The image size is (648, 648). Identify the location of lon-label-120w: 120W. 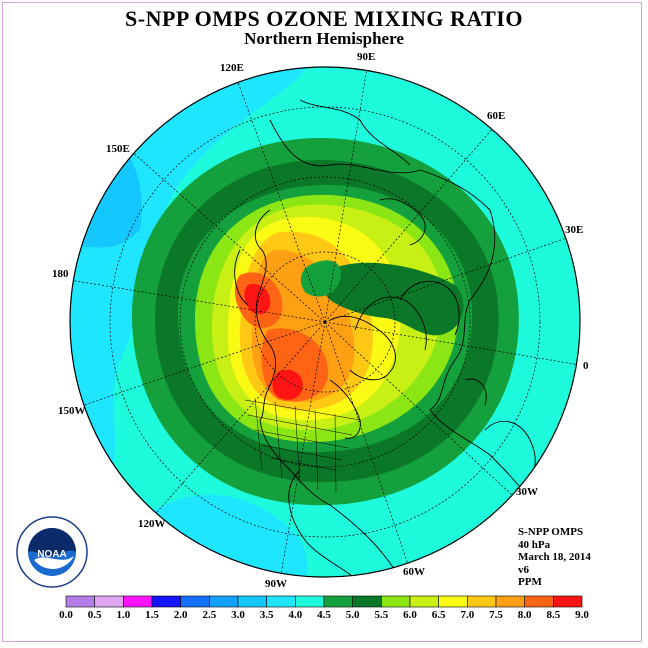
(152, 524).